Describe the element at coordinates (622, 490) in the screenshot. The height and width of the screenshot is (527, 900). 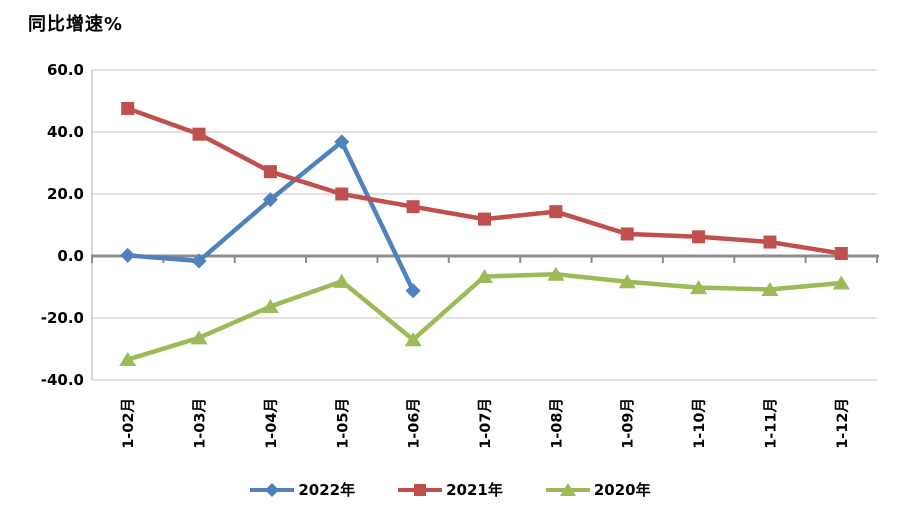
I see `legend-label: 2020年` at that location.